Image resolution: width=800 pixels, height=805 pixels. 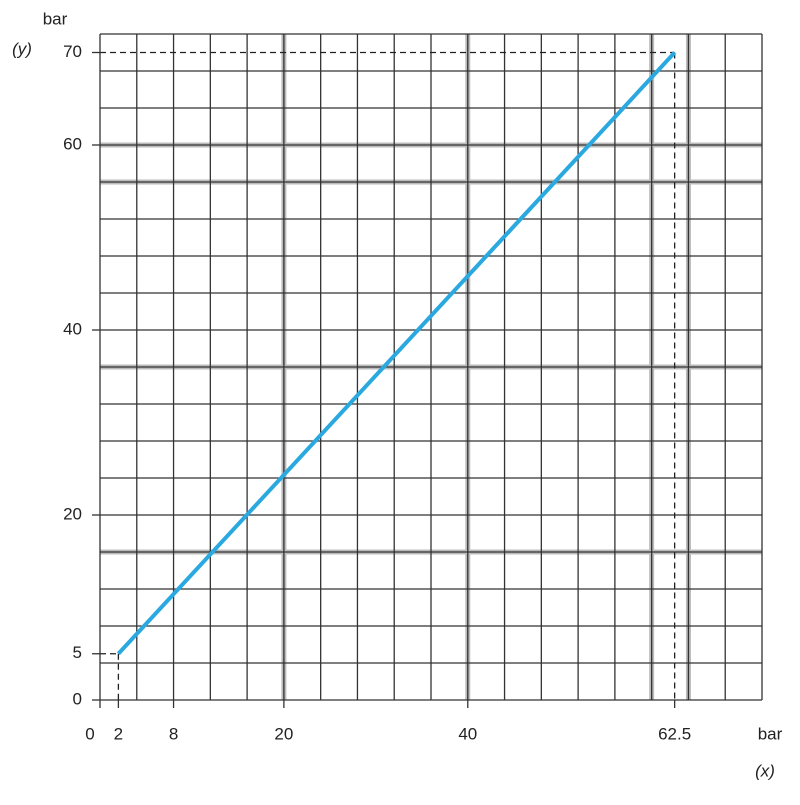 What do you see at coordinates (283, 733) in the screenshot?
I see `x-tick-label: 20` at bounding box center [283, 733].